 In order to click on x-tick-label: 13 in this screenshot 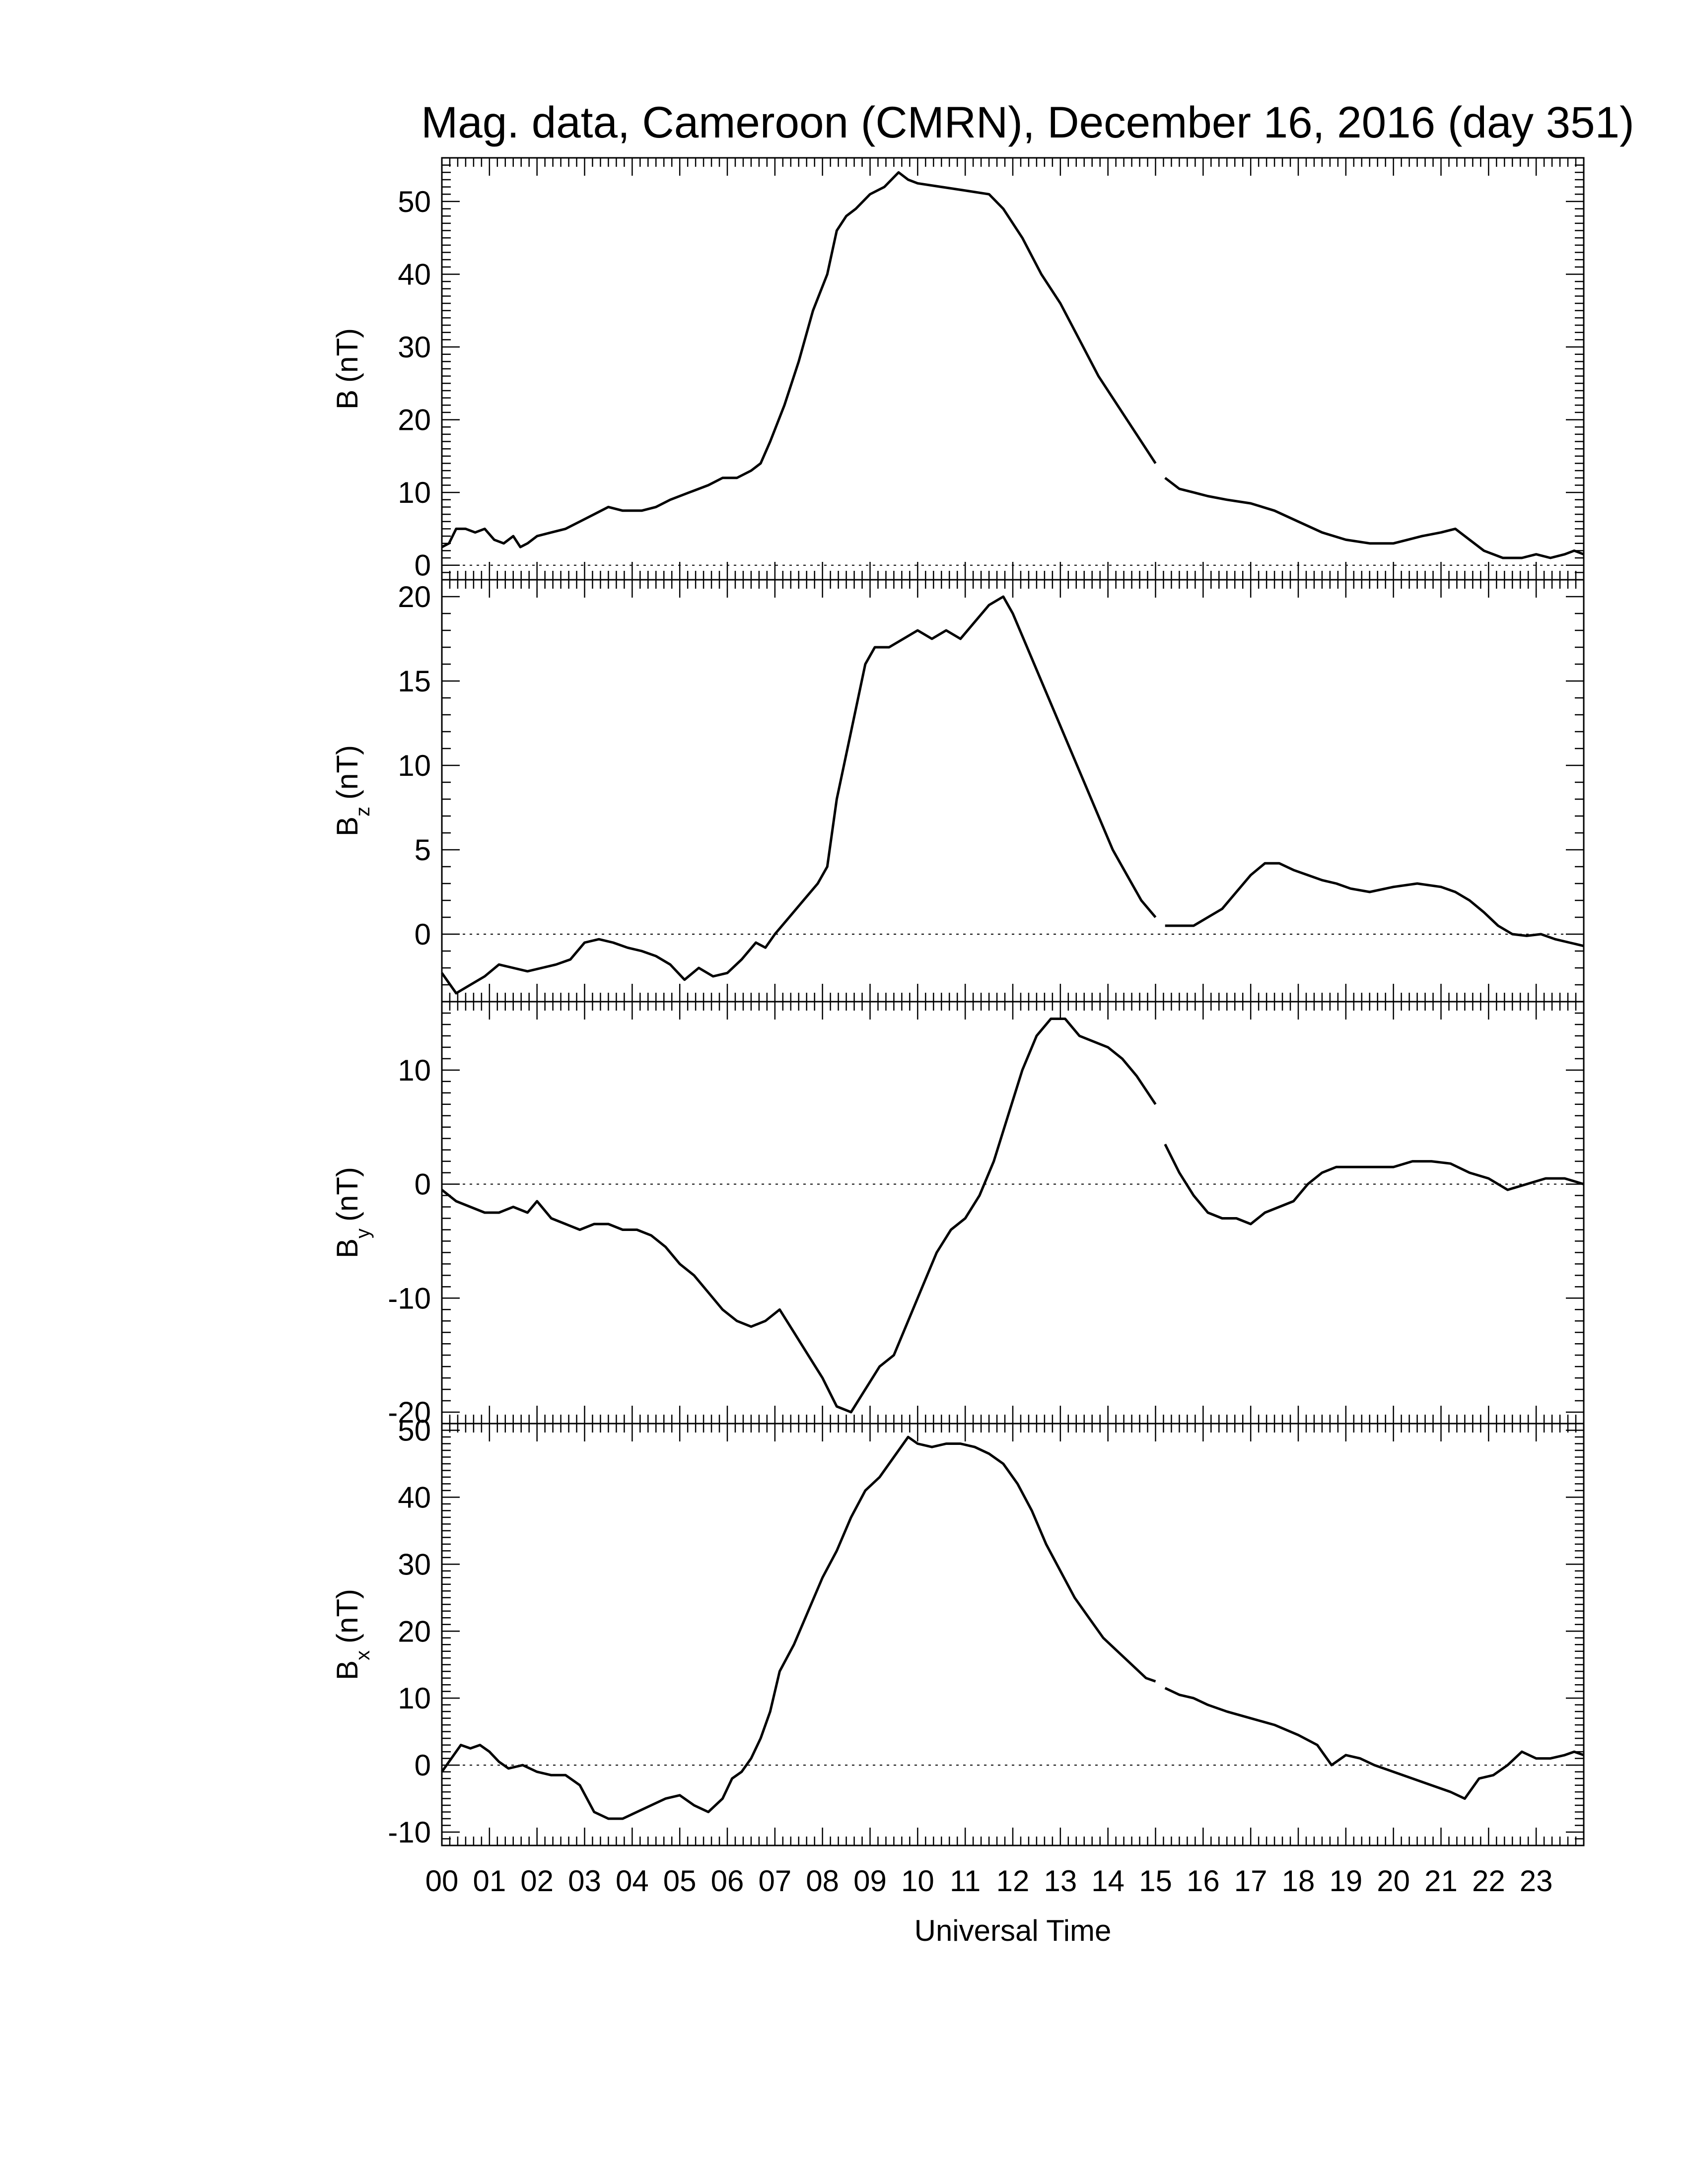, I will do `click(1060, 1881)`.